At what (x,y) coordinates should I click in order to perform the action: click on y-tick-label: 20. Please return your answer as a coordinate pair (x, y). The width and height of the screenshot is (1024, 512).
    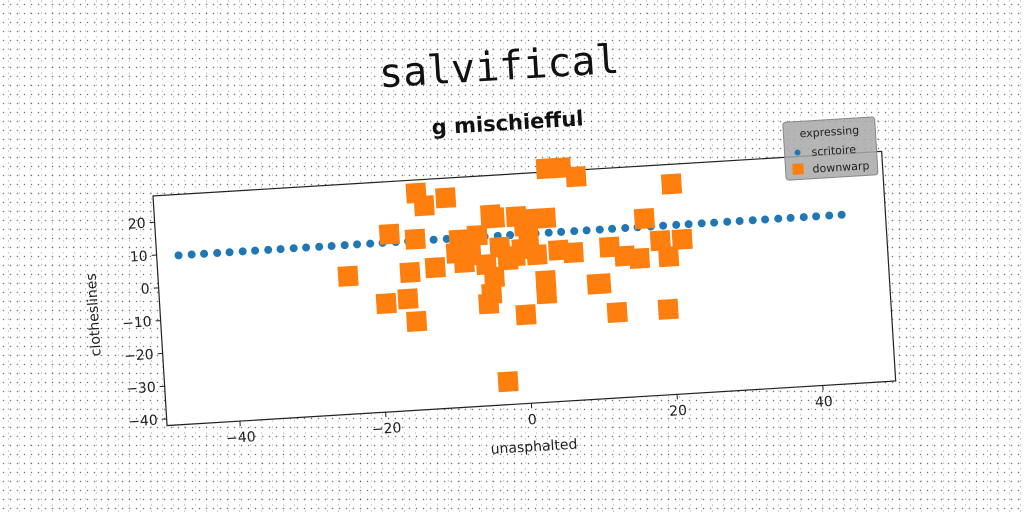
    Looking at the image, I should click on (136, 224).